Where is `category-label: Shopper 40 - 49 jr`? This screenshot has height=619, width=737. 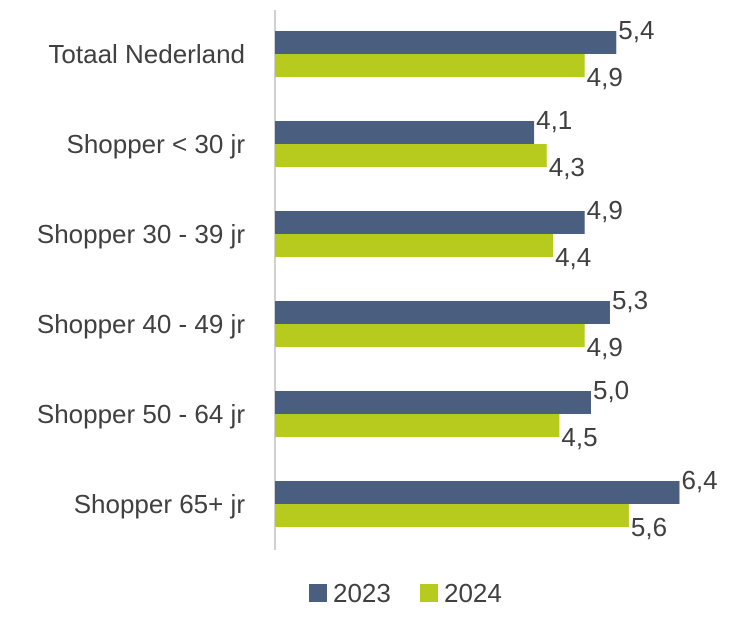 category-label: Shopper 40 - 49 jr is located at coordinates (141, 324).